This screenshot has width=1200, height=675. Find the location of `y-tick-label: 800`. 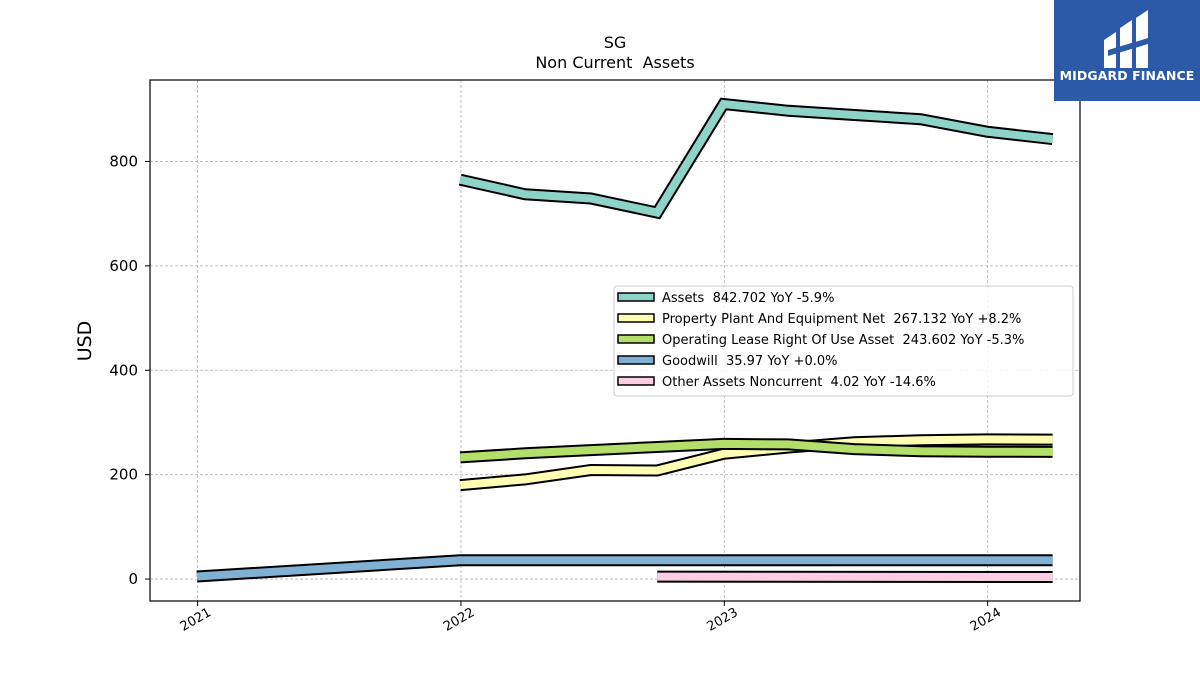

y-tick-label: 800 is located at coordinates (123, 161).